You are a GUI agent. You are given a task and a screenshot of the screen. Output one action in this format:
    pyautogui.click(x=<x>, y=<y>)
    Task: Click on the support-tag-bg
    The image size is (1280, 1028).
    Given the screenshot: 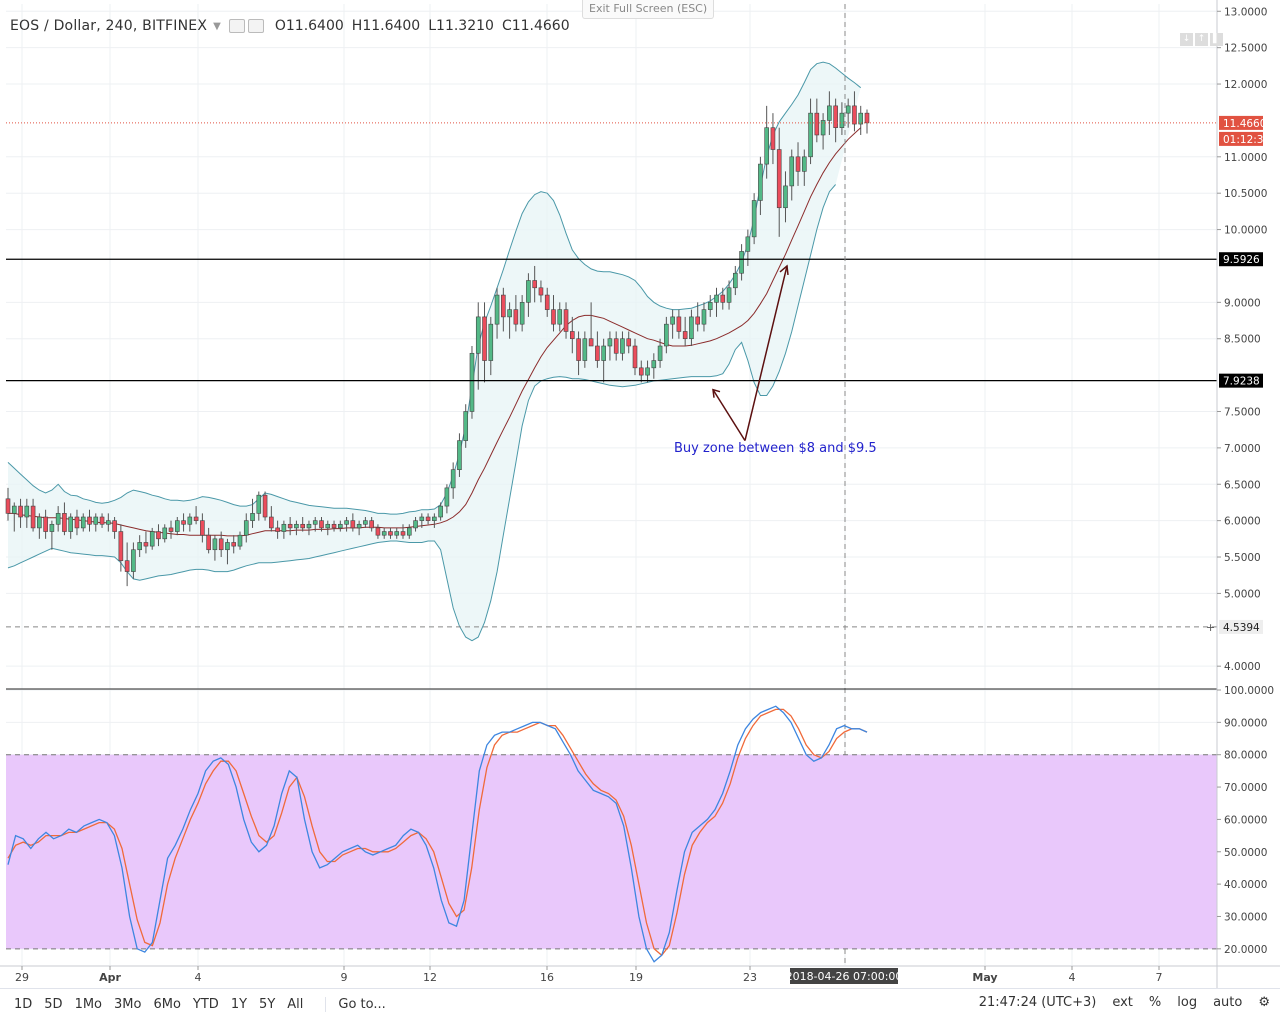 What is the action you would take?
    pyautogui.click(x=1241, y=380)
    